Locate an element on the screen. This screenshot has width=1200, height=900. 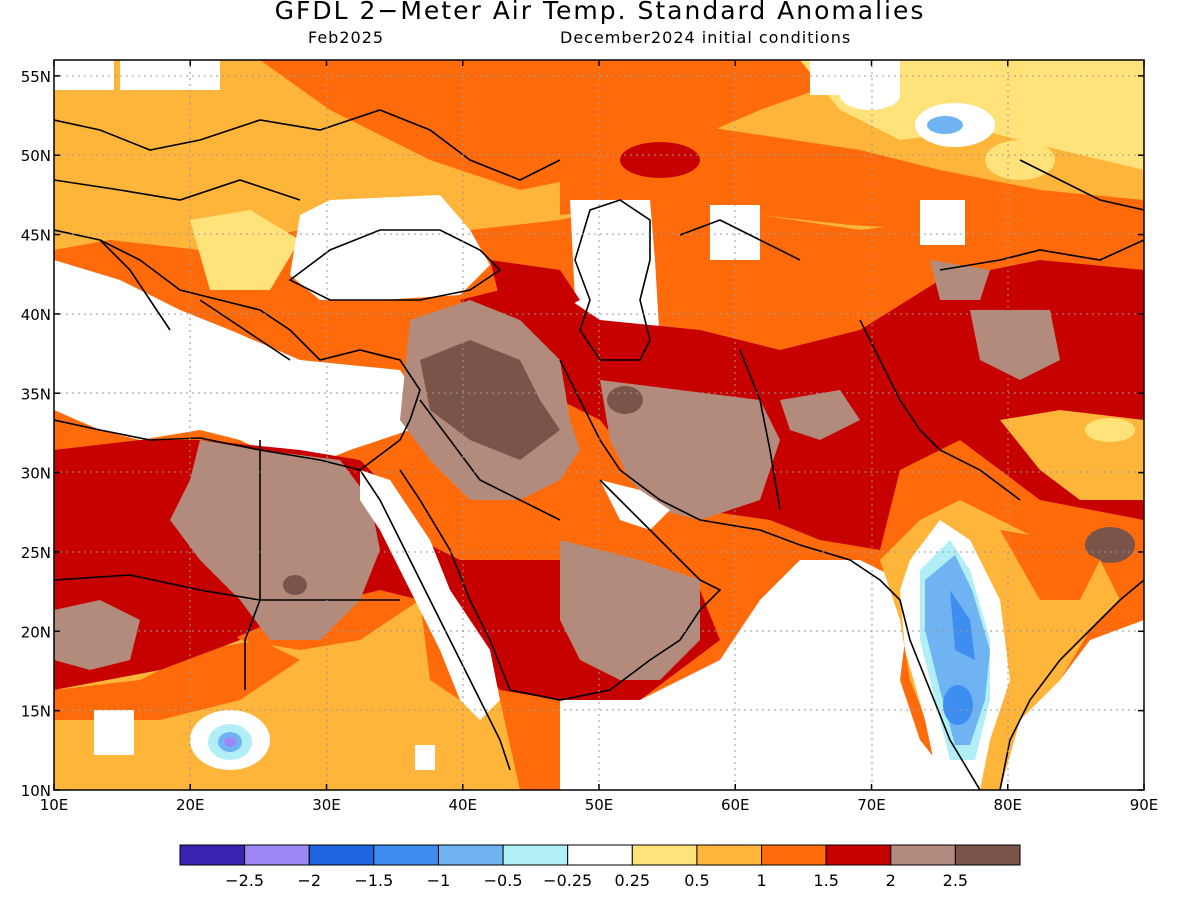
colorbar-label: −1.5 is located at coordinates (373, 880).